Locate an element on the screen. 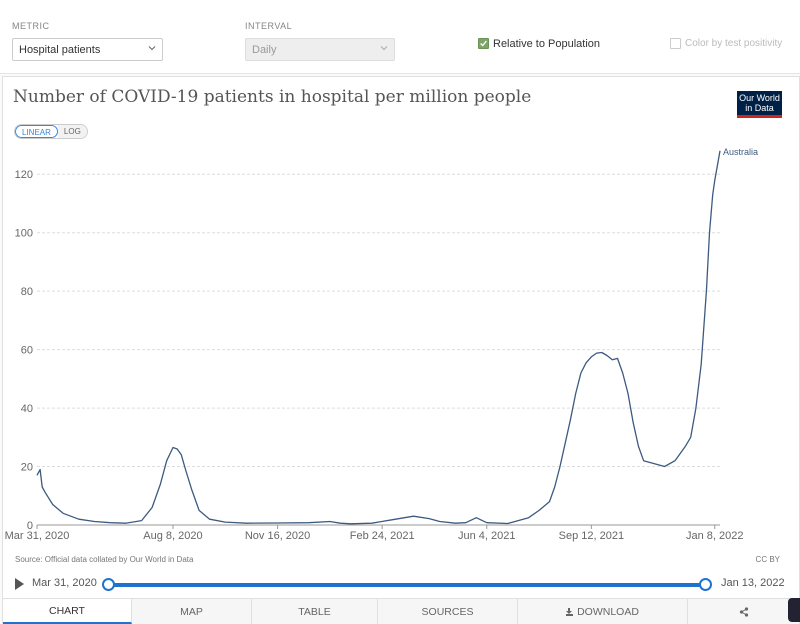 This screenshot has width=800, height=624. tab-sources: SOURCES is located at coordinates (448, 611).